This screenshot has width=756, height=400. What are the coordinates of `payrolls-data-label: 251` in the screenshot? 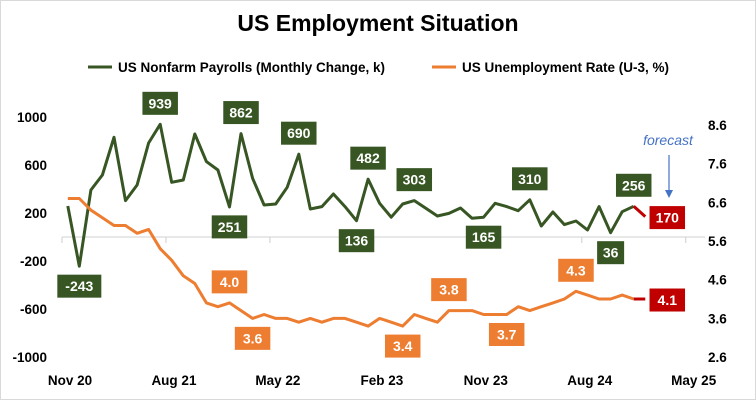 It's located at (229, 227).